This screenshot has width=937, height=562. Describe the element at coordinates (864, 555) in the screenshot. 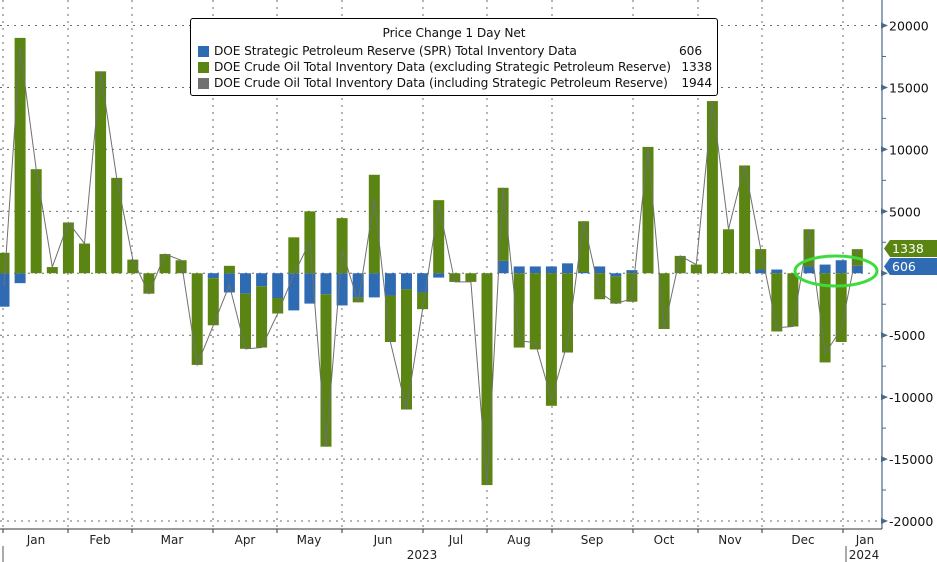

I see `x-year-label: 2024` at that location.